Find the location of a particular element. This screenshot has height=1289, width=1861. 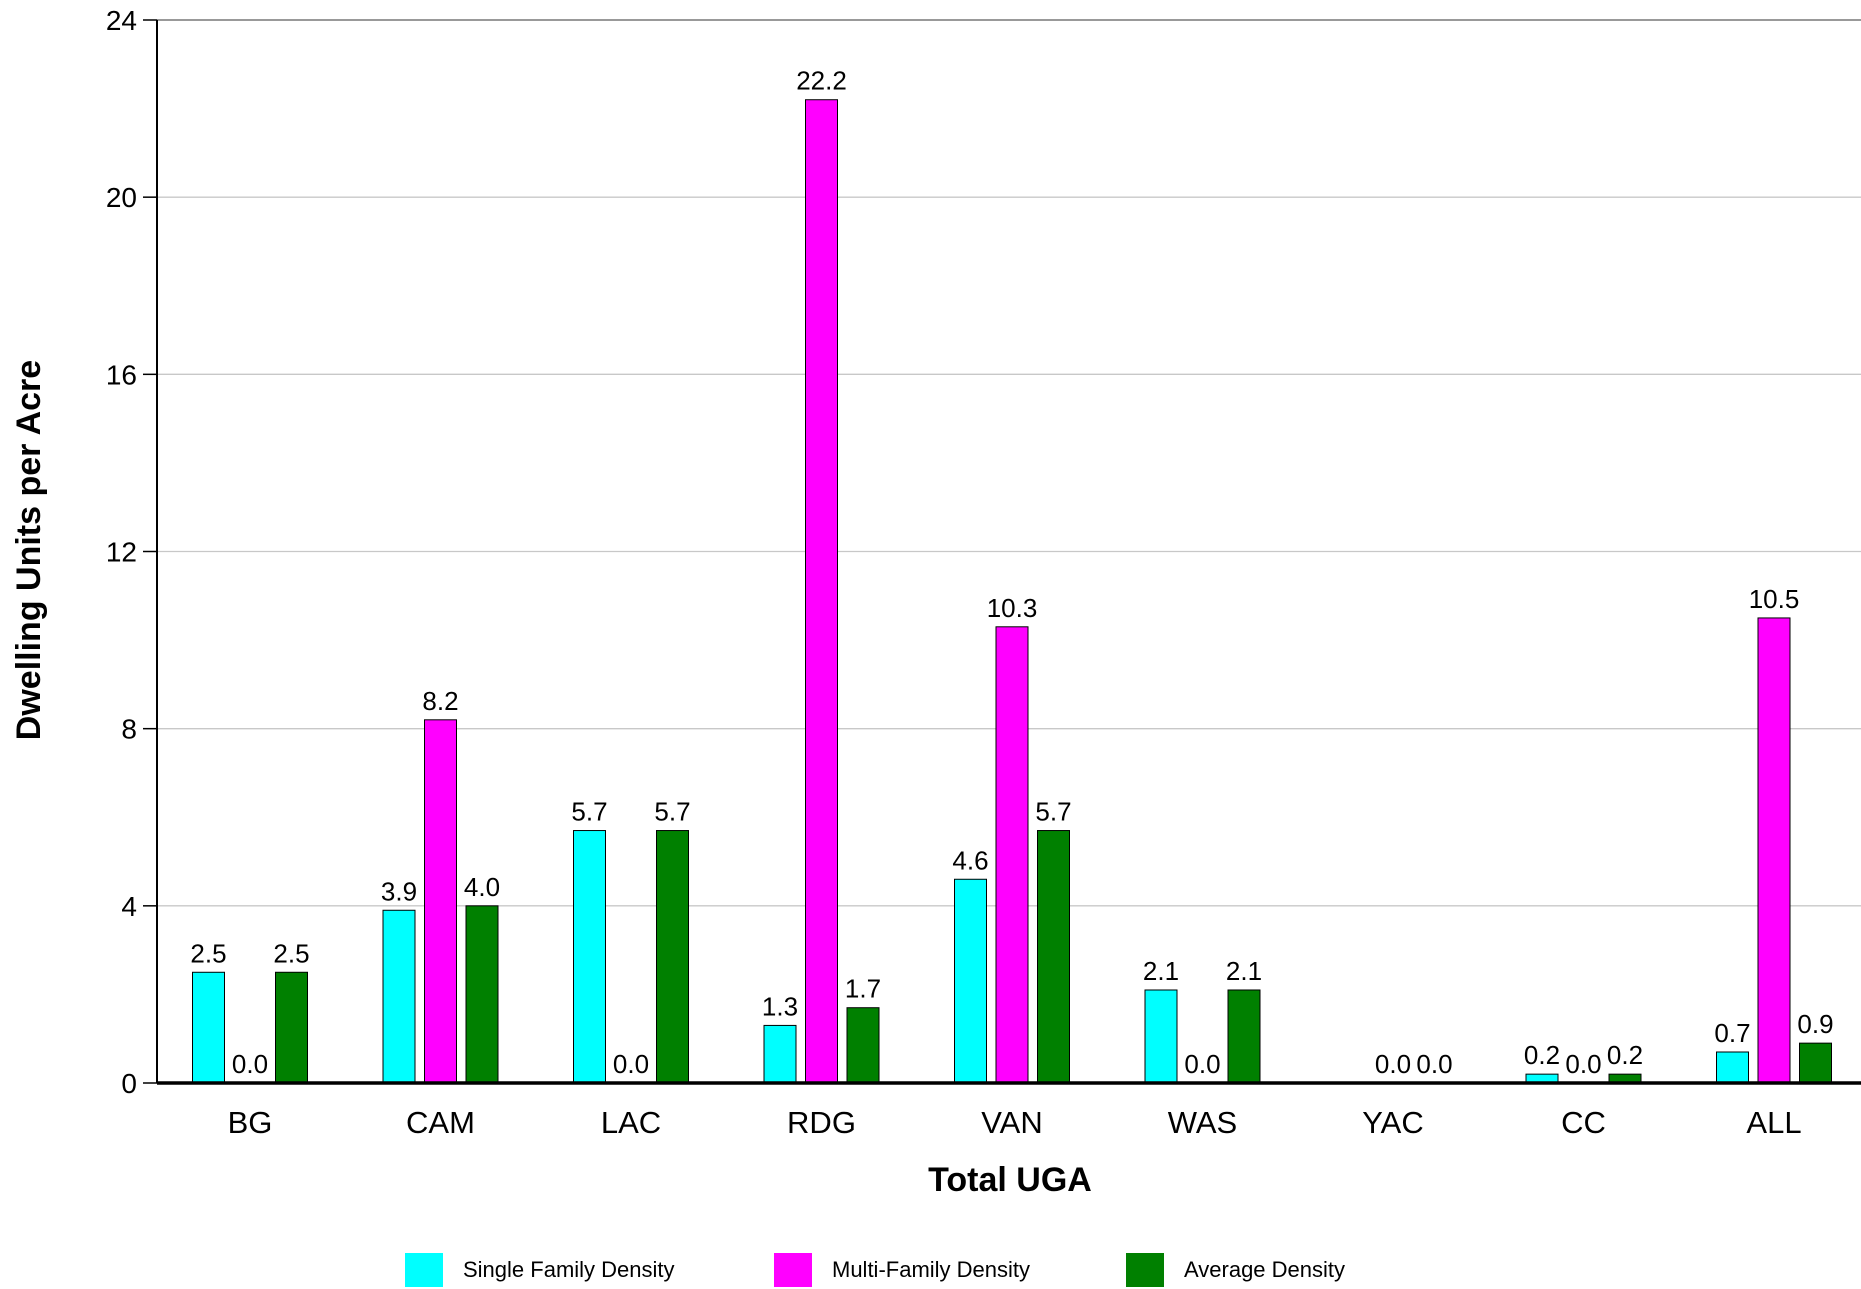

legend-item-average: Average Density is located at coordinates (1235, 1270).